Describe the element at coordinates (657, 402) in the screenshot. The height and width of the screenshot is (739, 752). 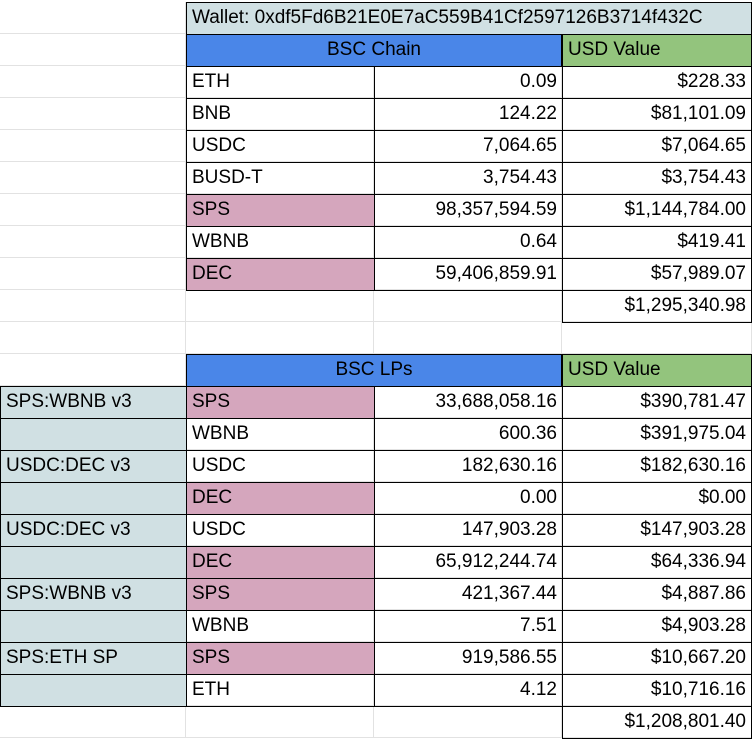
I see `lp-usd-cell: $390,781.47` at that location.